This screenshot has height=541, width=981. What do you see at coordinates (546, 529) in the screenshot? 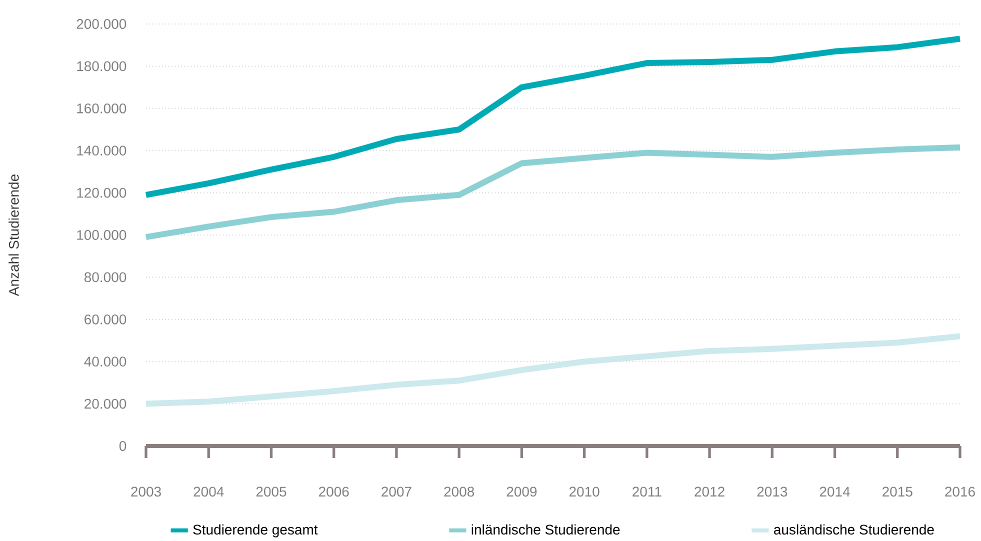
I see `legend-label: inländische Studierende` at bounding box center [546, 529].